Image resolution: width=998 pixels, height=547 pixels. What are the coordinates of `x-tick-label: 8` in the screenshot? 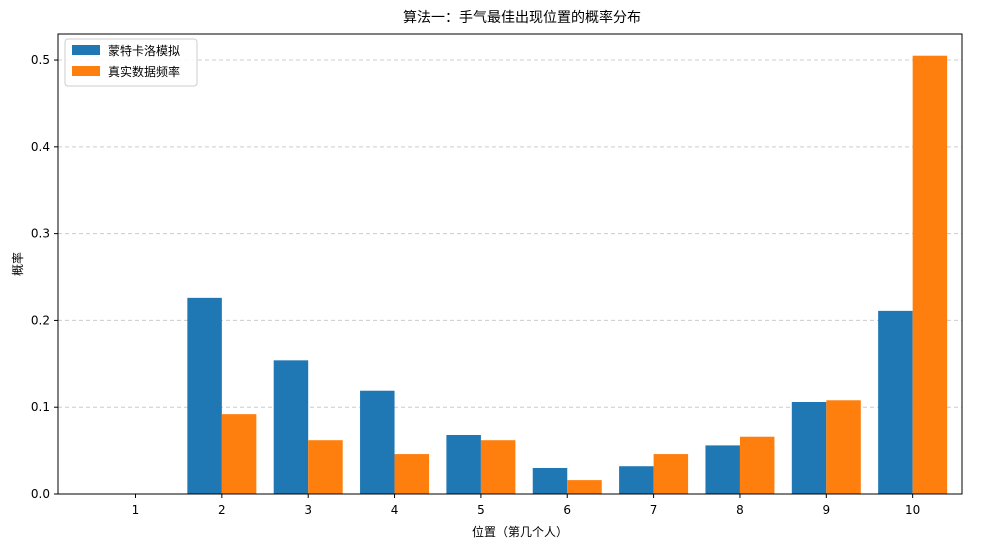 It's located at (740, 510).